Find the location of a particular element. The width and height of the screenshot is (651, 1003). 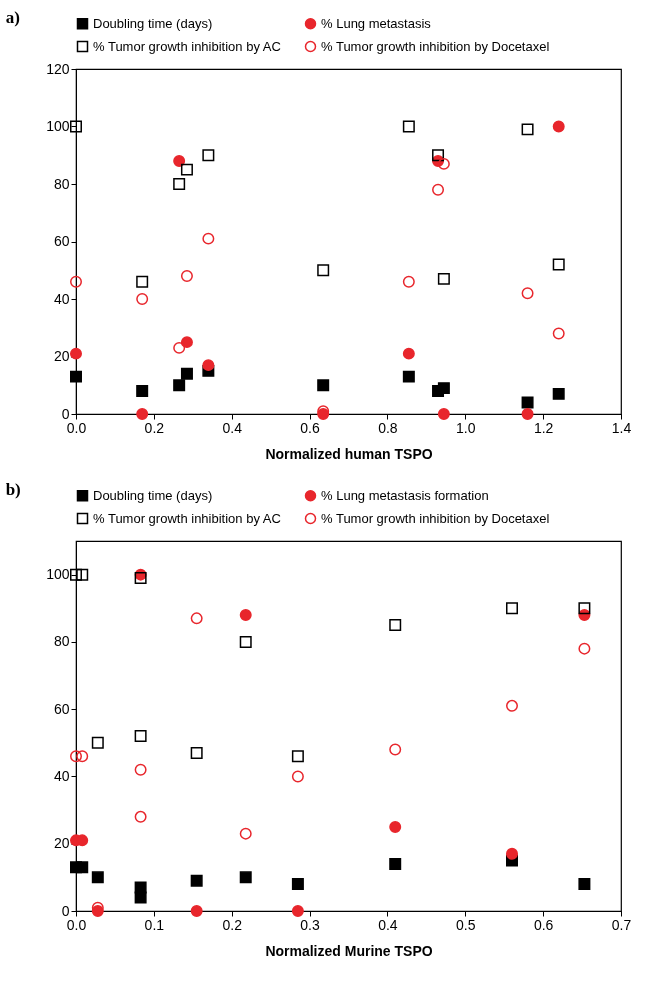

x-tick-label: 0.7 is located at coordinates (621, 924).